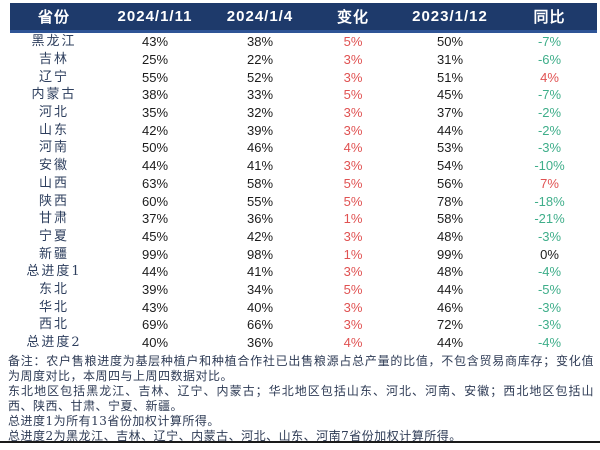 This screenshot has height=450, width=600. Describe the element at coordinates (450, 42) in the screenshot. I see `cell-lastyear: 50%` at that location.